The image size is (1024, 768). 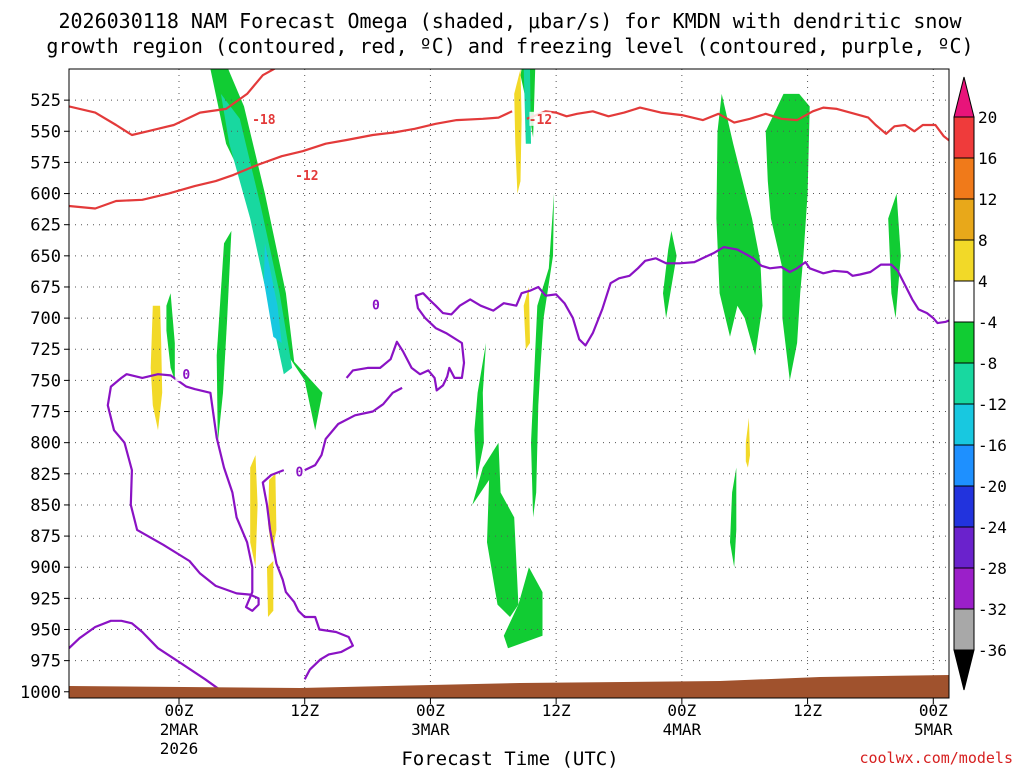 I want to click on y-tick-label-5: 650, so click(x=45, y=257).